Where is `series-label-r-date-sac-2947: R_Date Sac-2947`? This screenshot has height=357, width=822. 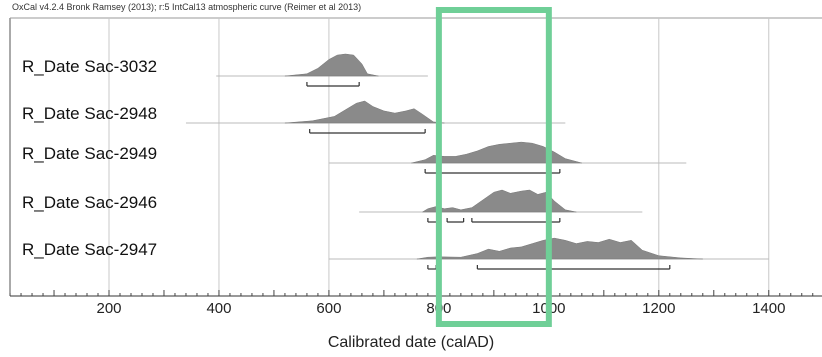 series-label-r-date-sac-2947: R_Date Sac-2947 is located at coordinates (89, 249).